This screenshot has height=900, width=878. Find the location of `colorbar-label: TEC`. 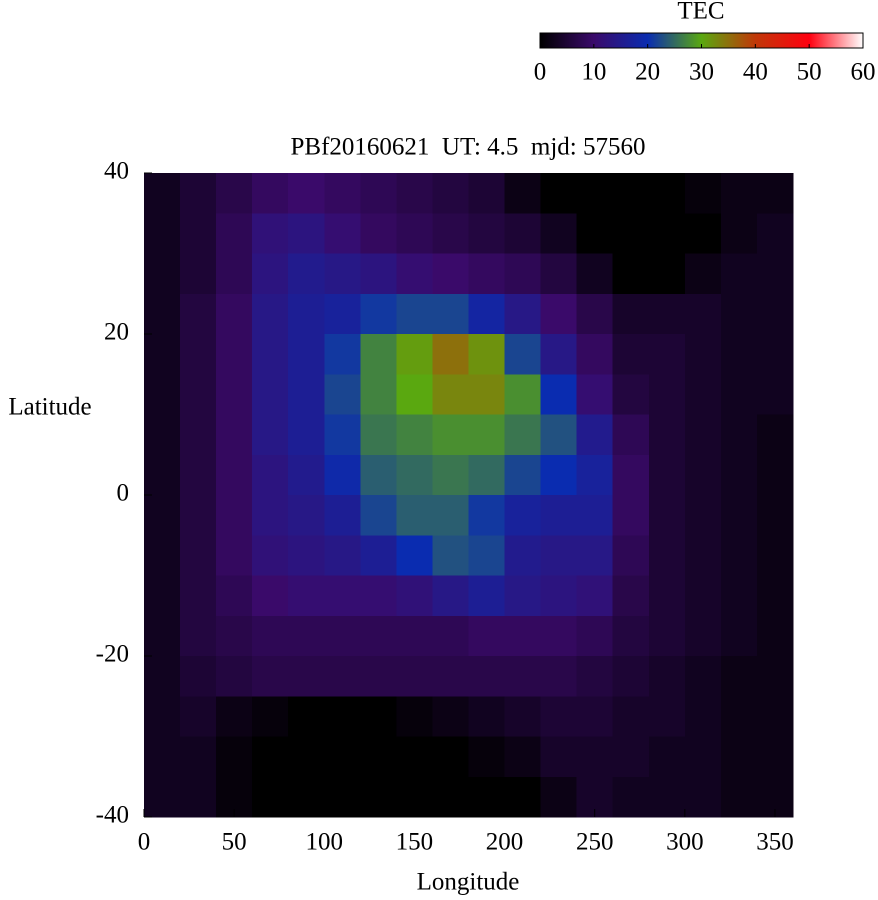

colorbar-label: TEC is located at coordinates (700, 12).